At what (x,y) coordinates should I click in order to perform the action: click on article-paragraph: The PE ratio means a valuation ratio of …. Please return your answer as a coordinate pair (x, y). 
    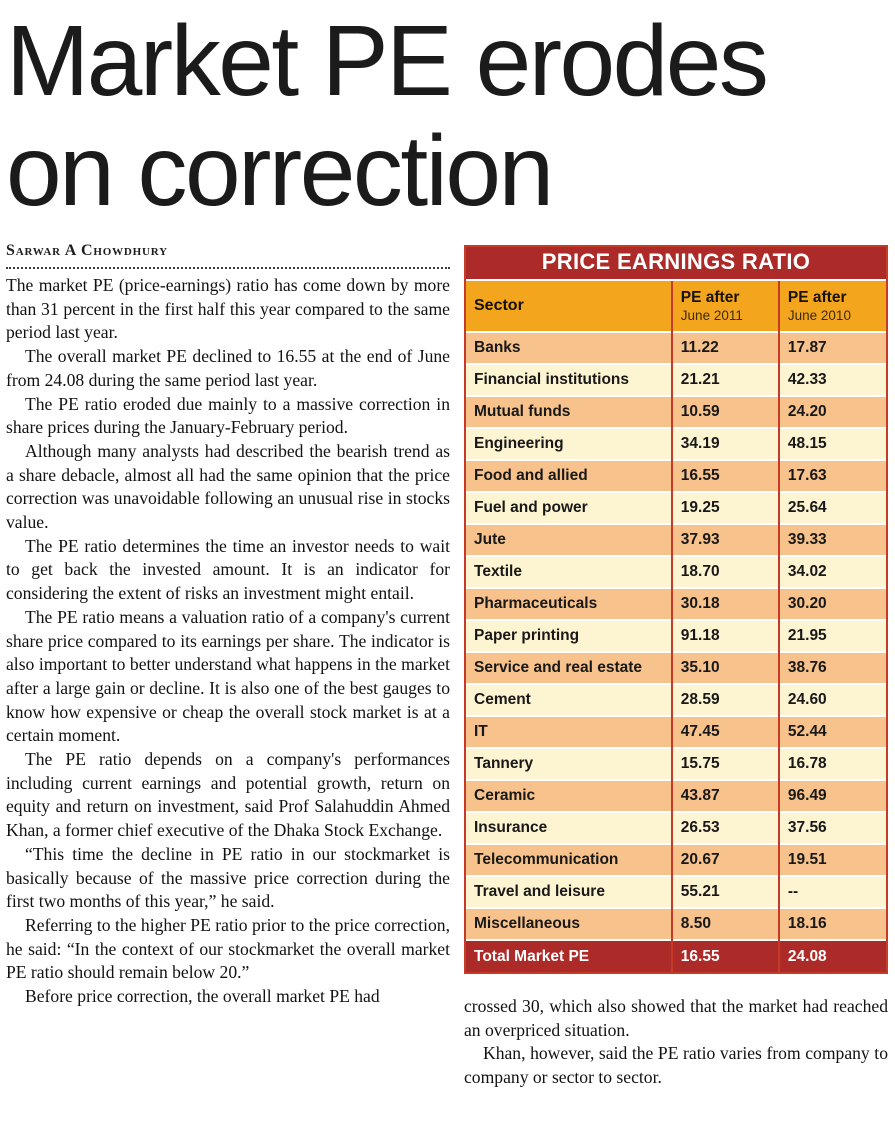
    Looking at the image, I should click on (228, 676).